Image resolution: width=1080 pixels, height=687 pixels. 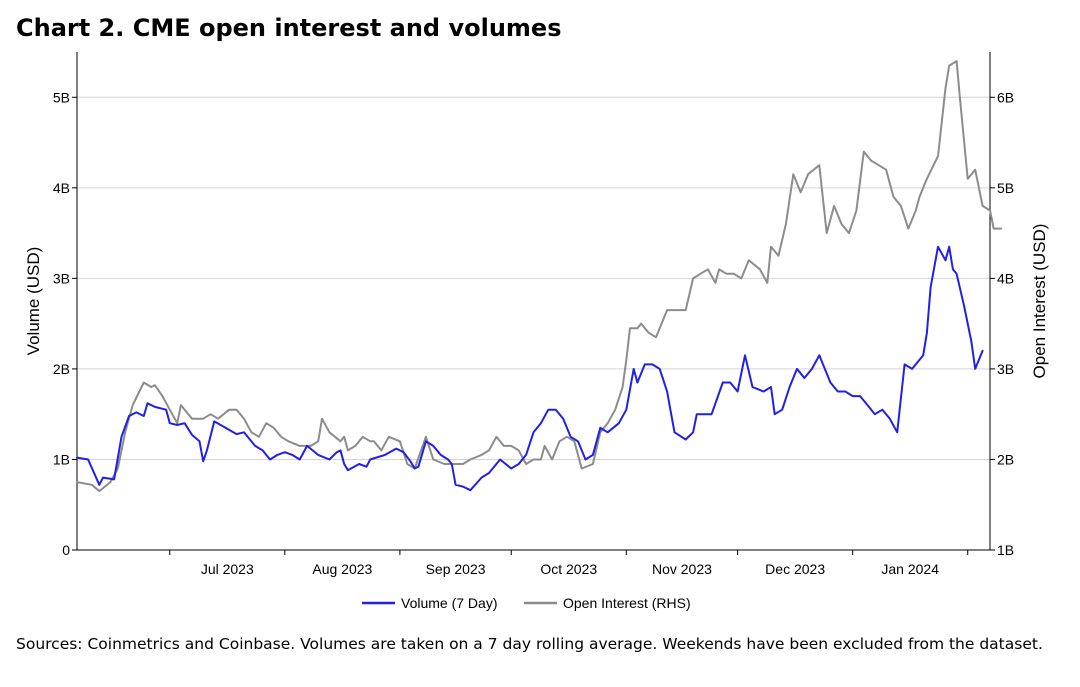 I want to click on y-ticks-left: 0 1B 2B 3B 4B 5B, so click(x=65, y=323).